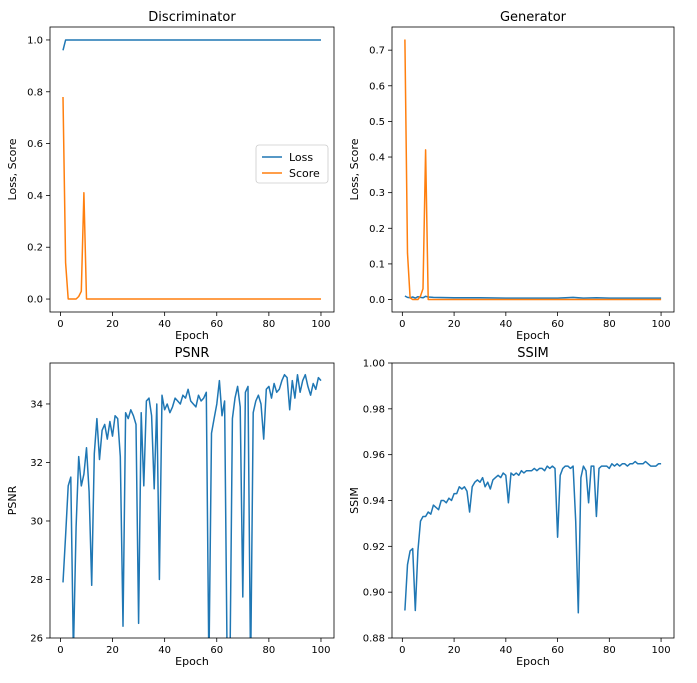 This screenshot has height=683, width=697. I want to click on y-tick-label: 0.96, so click(374, 455).